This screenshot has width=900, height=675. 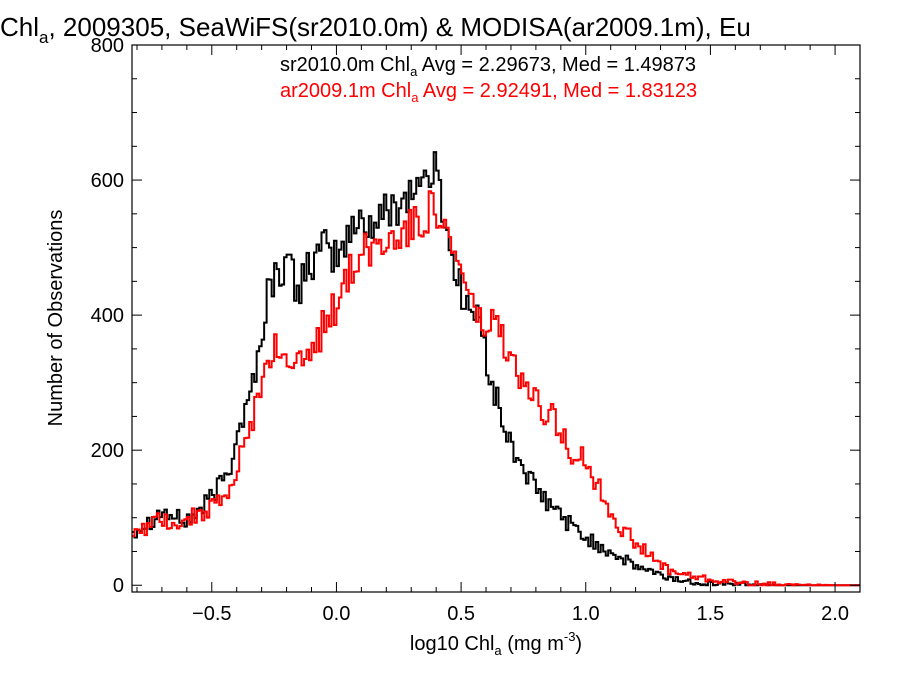 What do you see at coordinates (461, 614) in the screenshot?
I see `x-tick-label: 0.5` at bounding box center [461, 614].